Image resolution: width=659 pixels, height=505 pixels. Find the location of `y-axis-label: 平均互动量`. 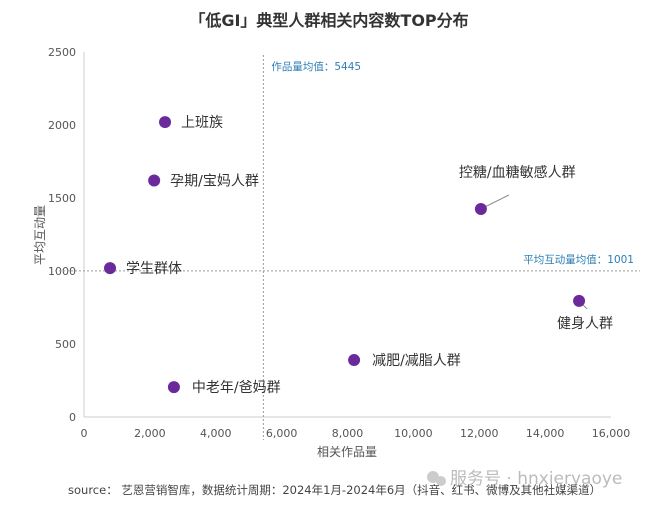

y-axis-label: 平均互动量 is located at coordinates (40, 235).